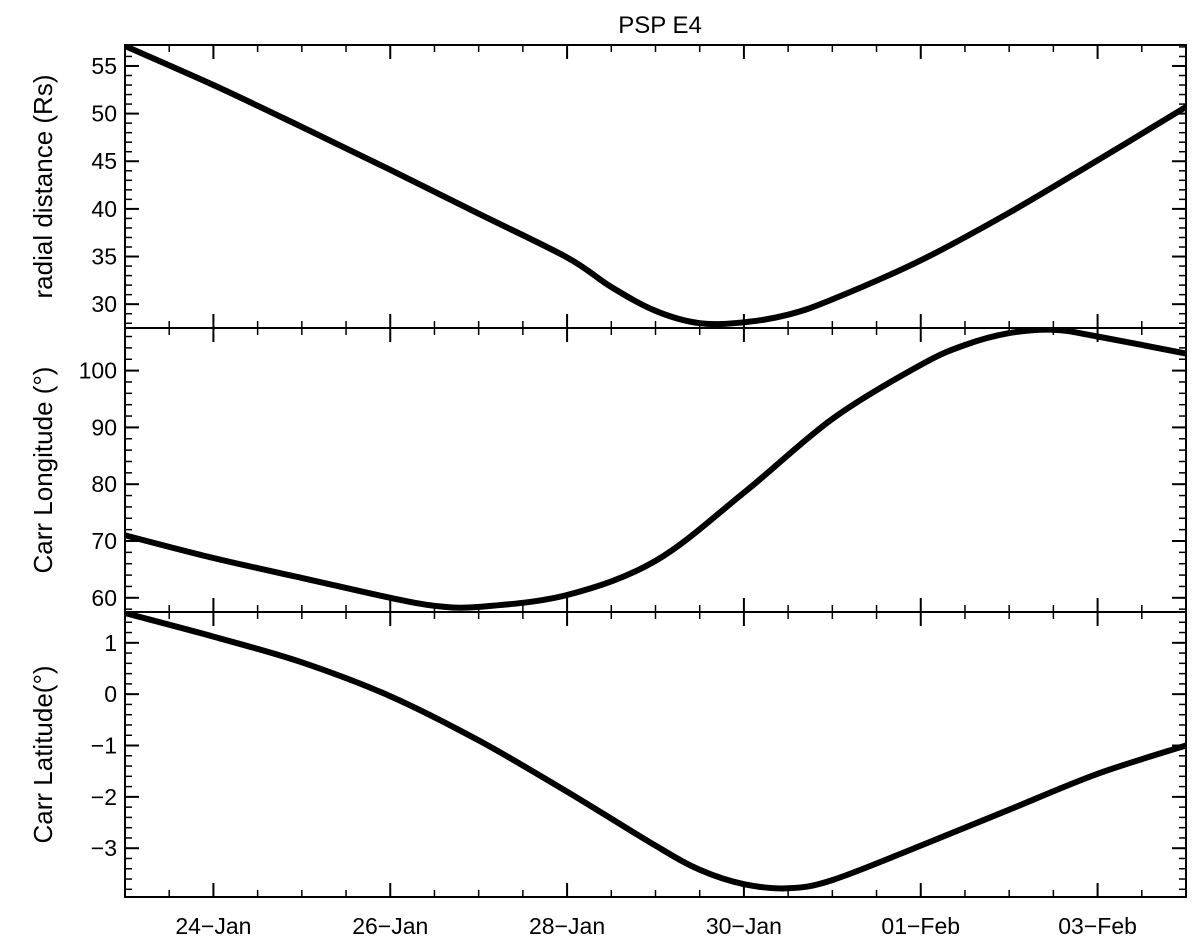 This screenshot has width=1200, height=947. I want to click on y-tick-label: 50, so click(104, 114).